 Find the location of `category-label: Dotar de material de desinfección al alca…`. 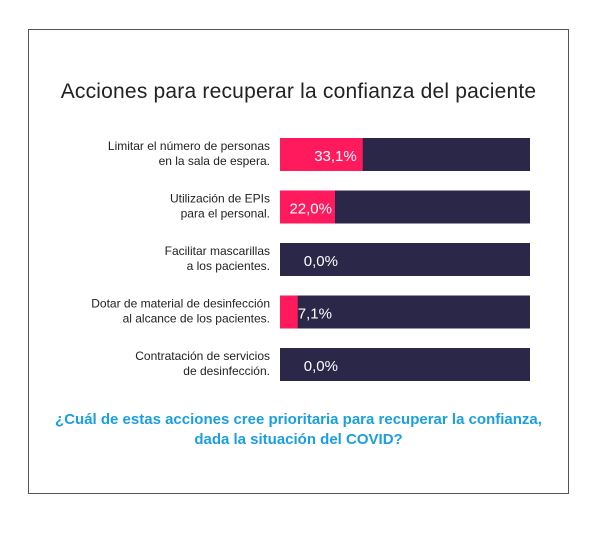

category-label: Dotar de material de desinfección al alca… is located at coordinates (180, 311).